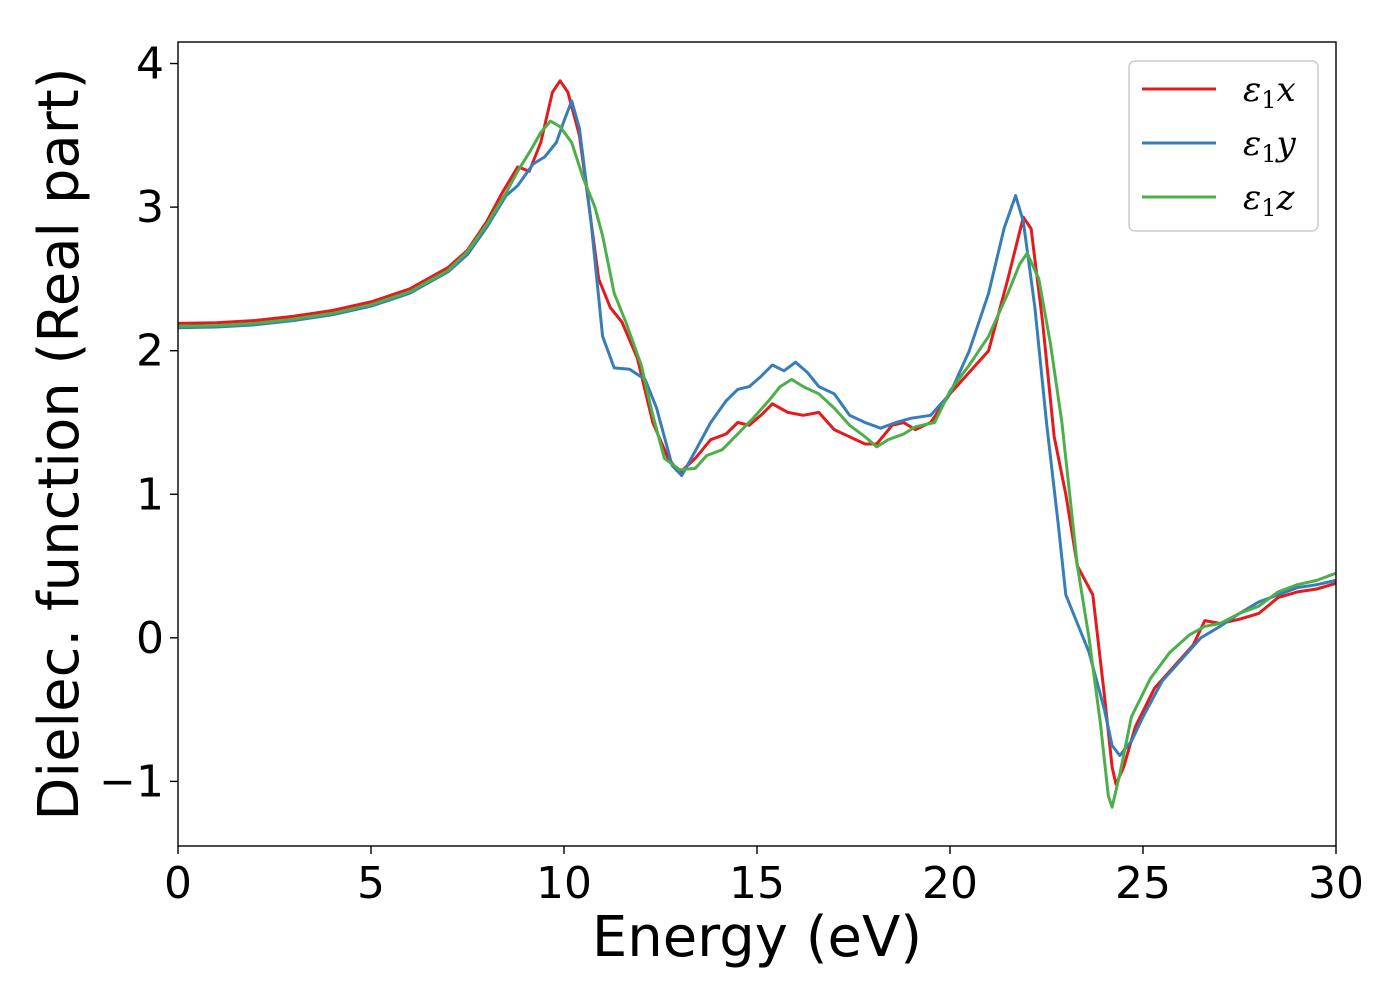 The height and width of the screenshot is (1000, 1400). I want to click on x-axis-ticks: 0 5 10 15 20 25 30, so click(764, 877).